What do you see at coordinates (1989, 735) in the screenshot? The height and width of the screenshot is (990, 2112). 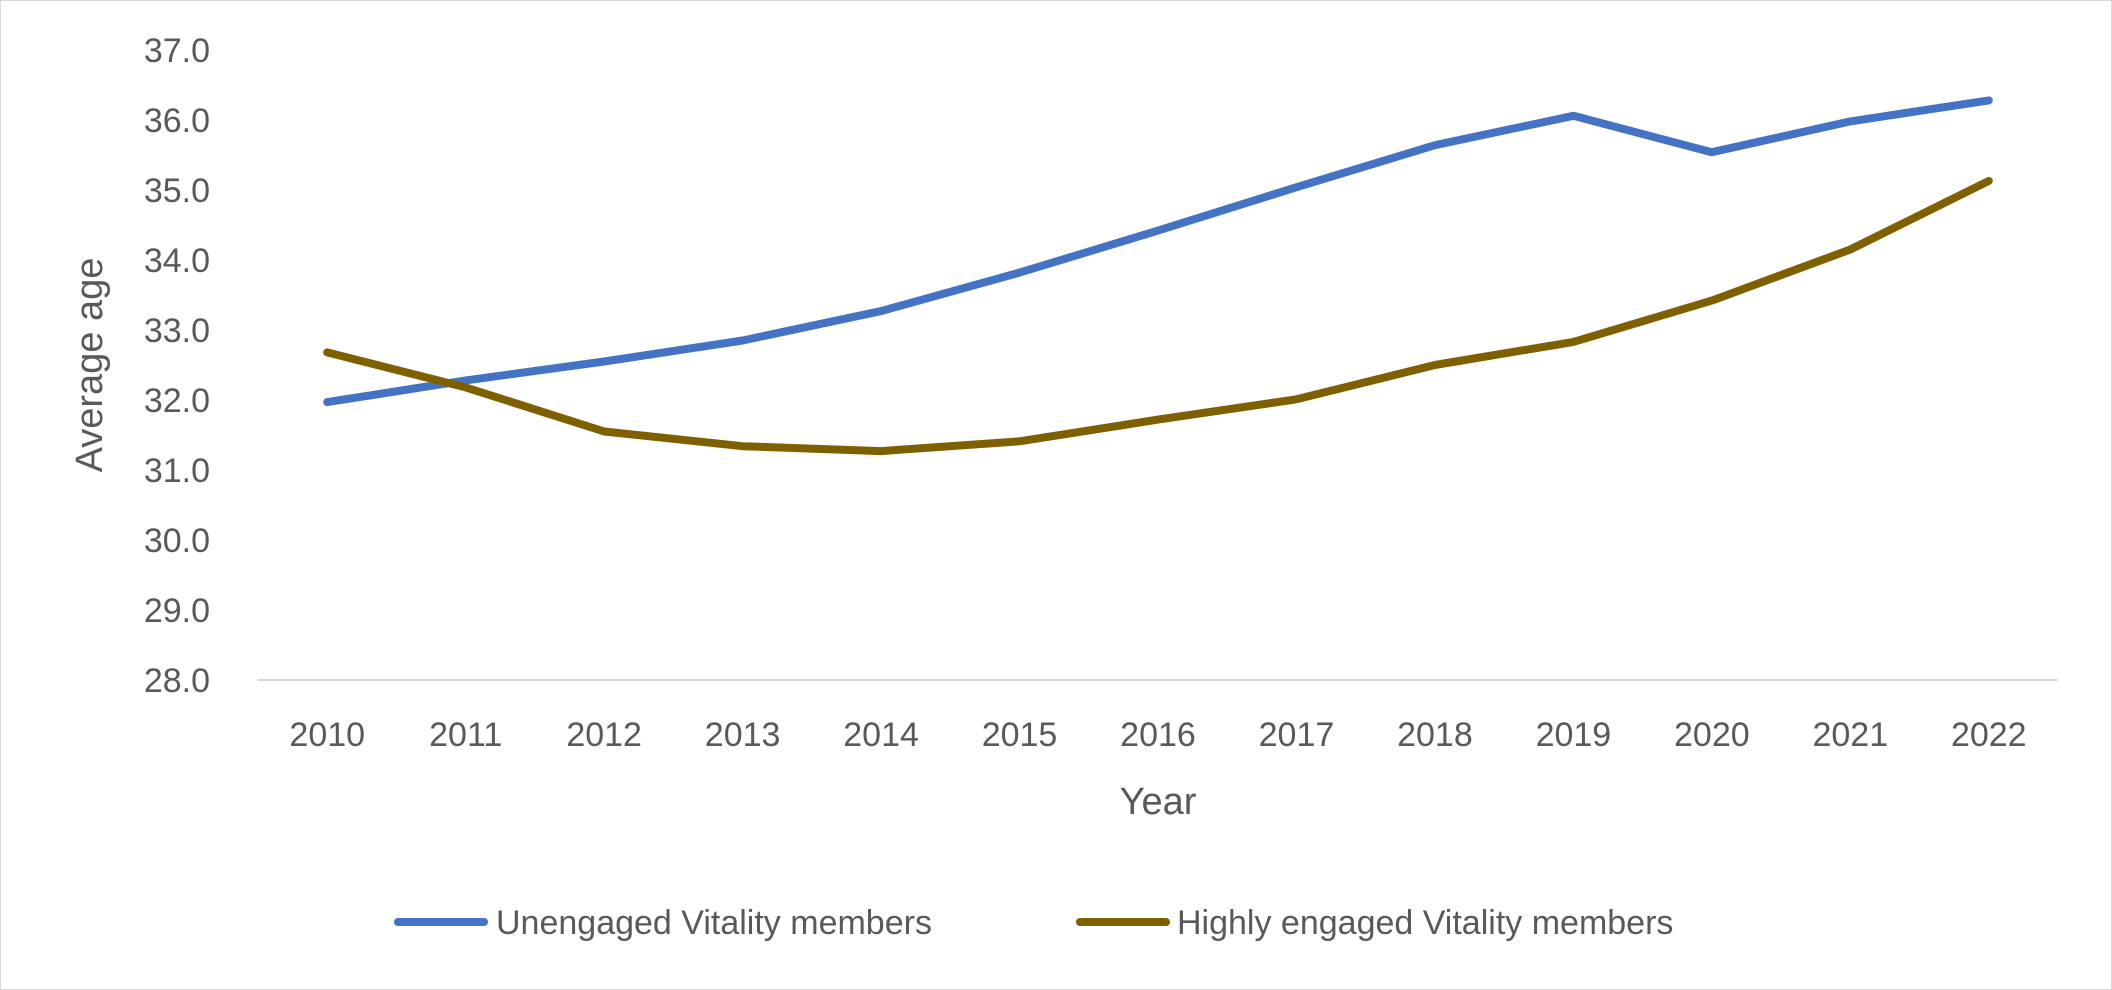 I see `x-tick-label: 2022` at bounding box center [1989, 735].